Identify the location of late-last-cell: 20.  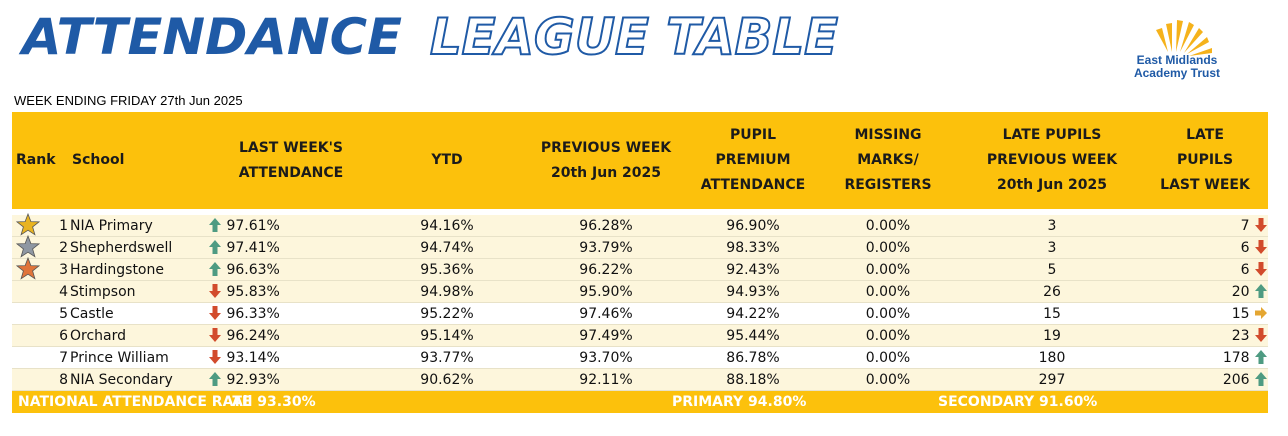
(1205, 291).